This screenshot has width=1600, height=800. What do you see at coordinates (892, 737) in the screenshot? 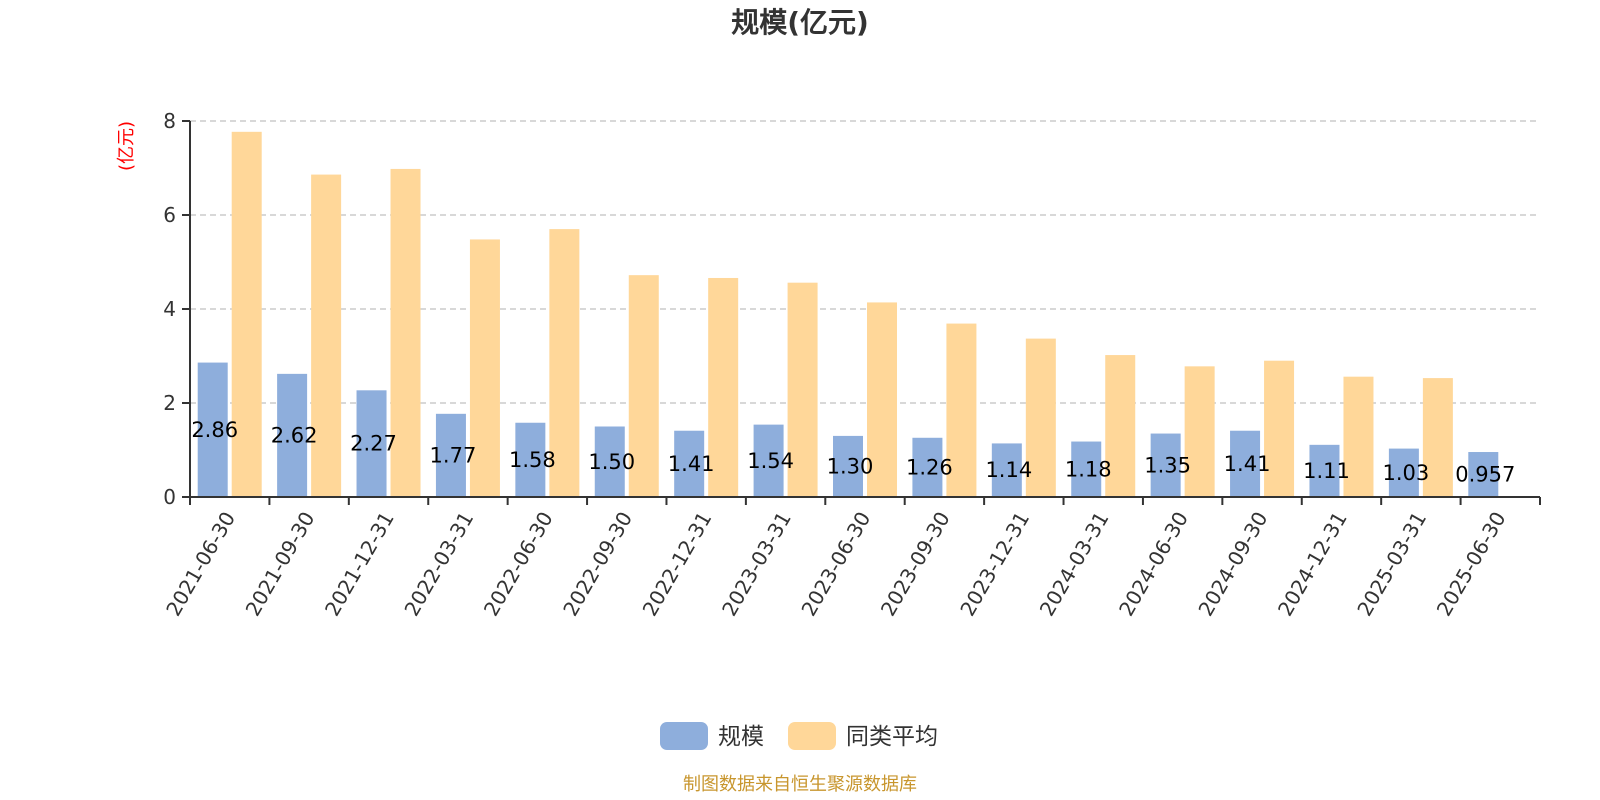
I see `legend-label-1: 同类平均` at bounding box center [892, 737].